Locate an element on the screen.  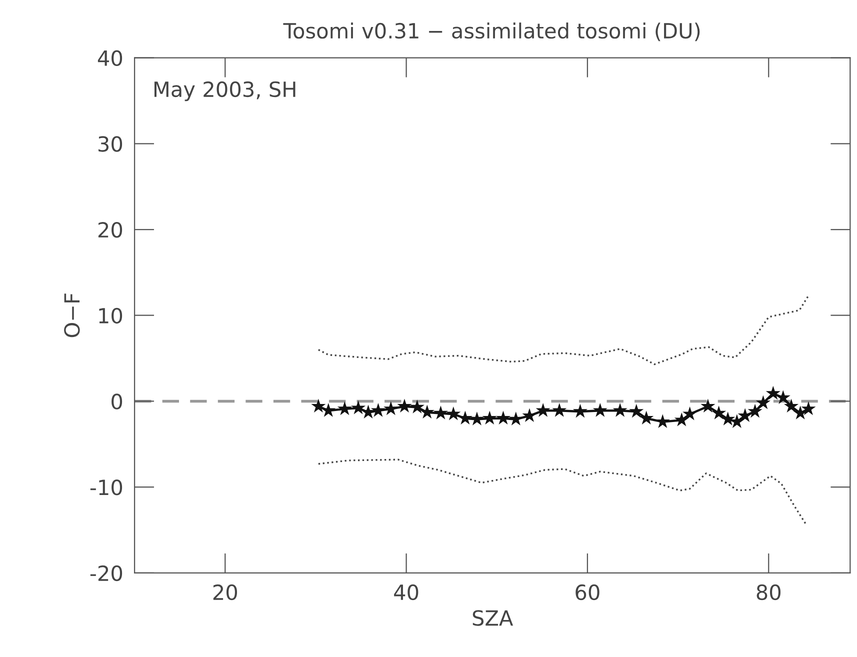
y-tick-label: 20 is located at coordinates (110, 230).